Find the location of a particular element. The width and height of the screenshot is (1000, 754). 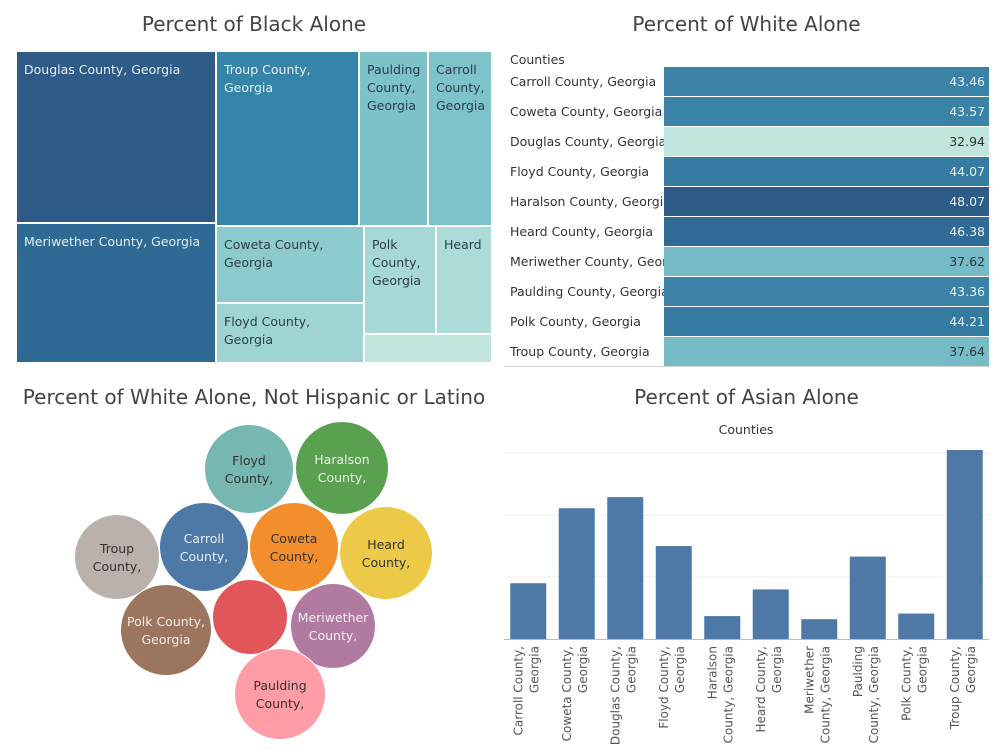

table-row: Haralson County, Georgia 48.07 is located at coordinates (746, 202).